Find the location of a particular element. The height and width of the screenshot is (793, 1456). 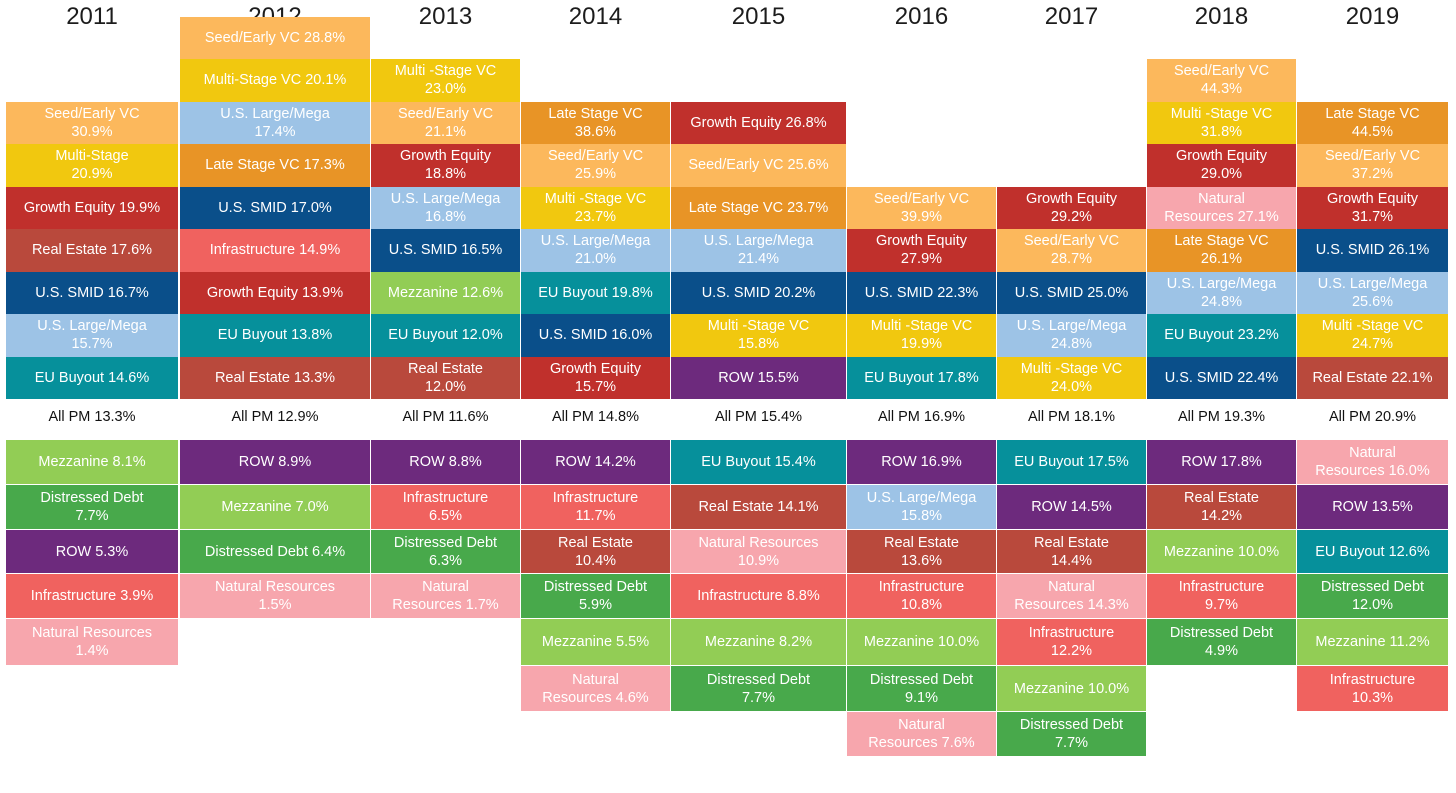

all-pm-label-2012: All PM 12.9% is located at coordinates (275, 417).